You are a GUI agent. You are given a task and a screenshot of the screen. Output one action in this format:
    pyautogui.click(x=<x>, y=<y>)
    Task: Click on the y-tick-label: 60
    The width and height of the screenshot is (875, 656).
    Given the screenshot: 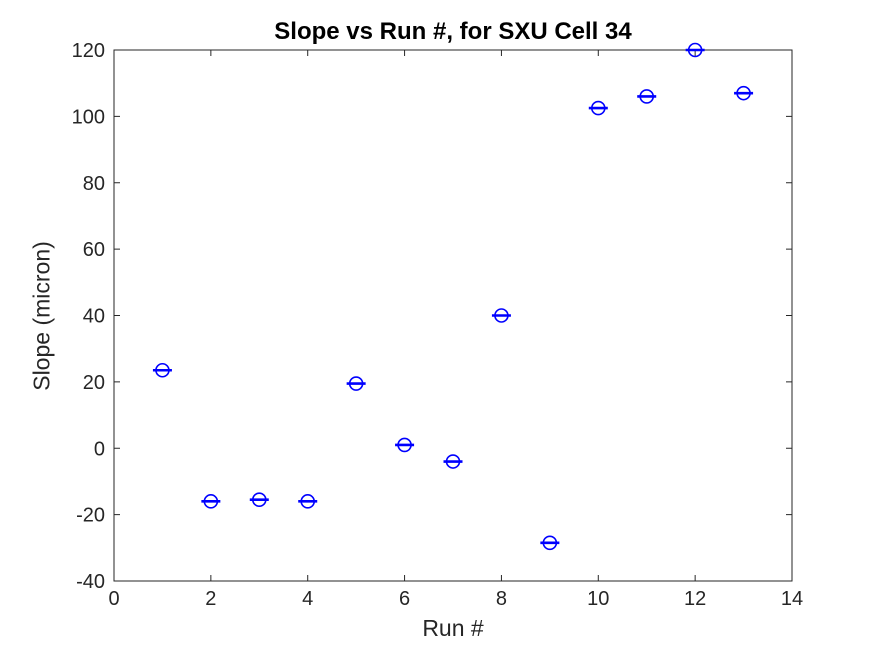 What is the action you would take?
    pyautogui.click(x=94, y=250)
    